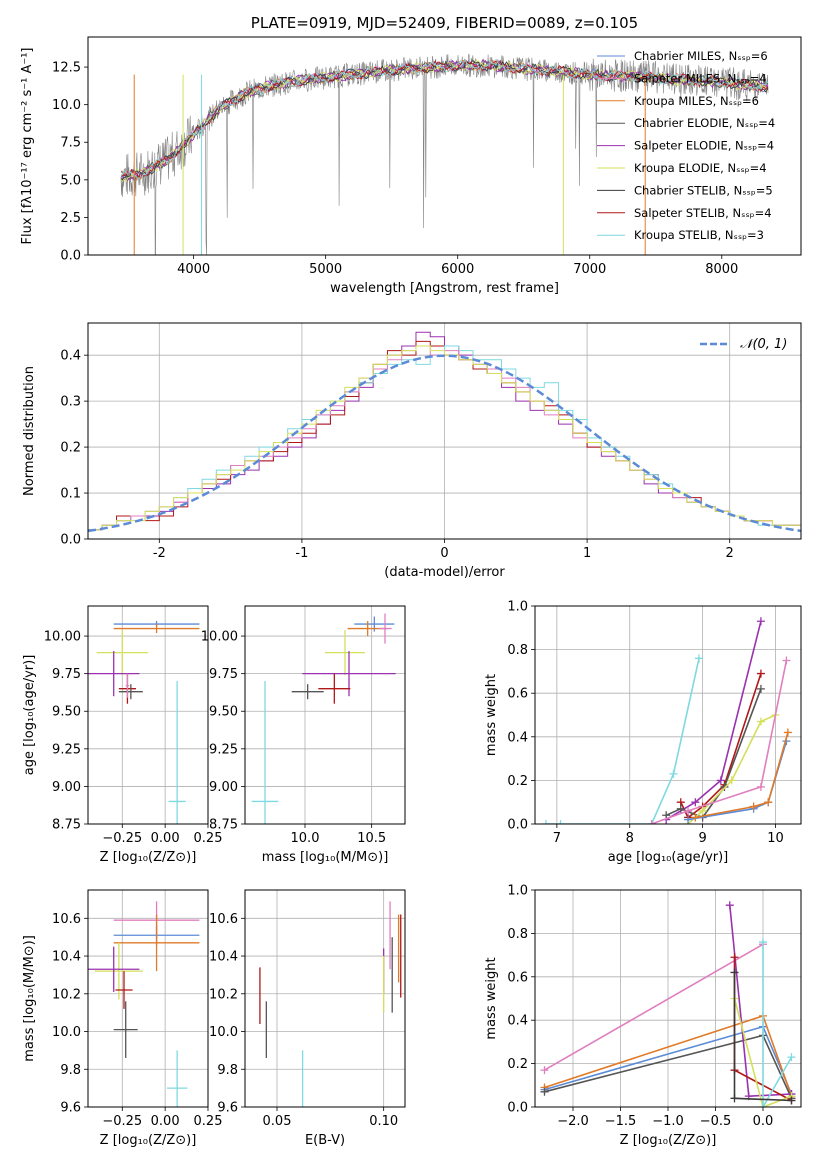 The height and width of the screenshot is (1170, 819). I want to click on x-axis-label: age [log₁₀(age/yr)], so click(668, 857).